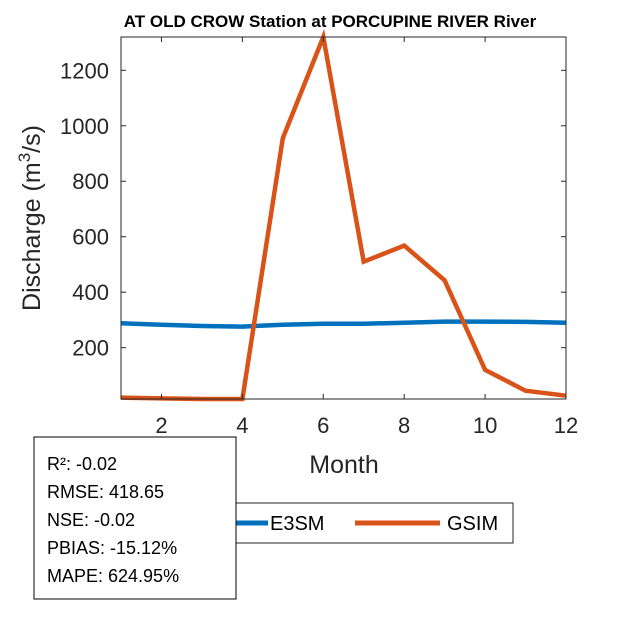 The height and width of the screenshot is (625, 625). What do you see at coordinates (404, 425) in the screenshot?
I see `x-tick-label: 8` at bounding box center [404, 425].